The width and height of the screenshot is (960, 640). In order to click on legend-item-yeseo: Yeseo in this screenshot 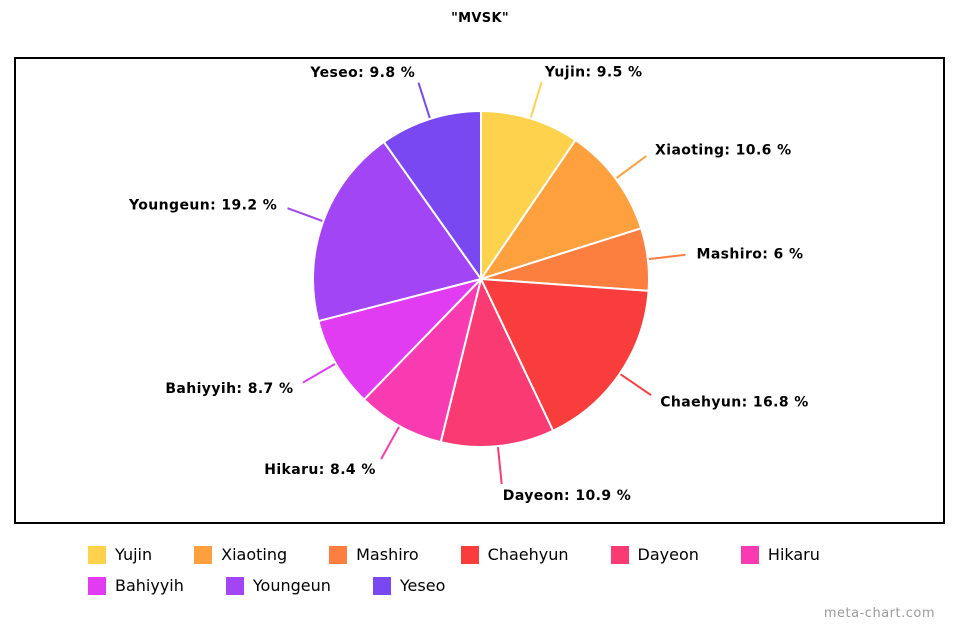, I will do `click(409, 585)`.